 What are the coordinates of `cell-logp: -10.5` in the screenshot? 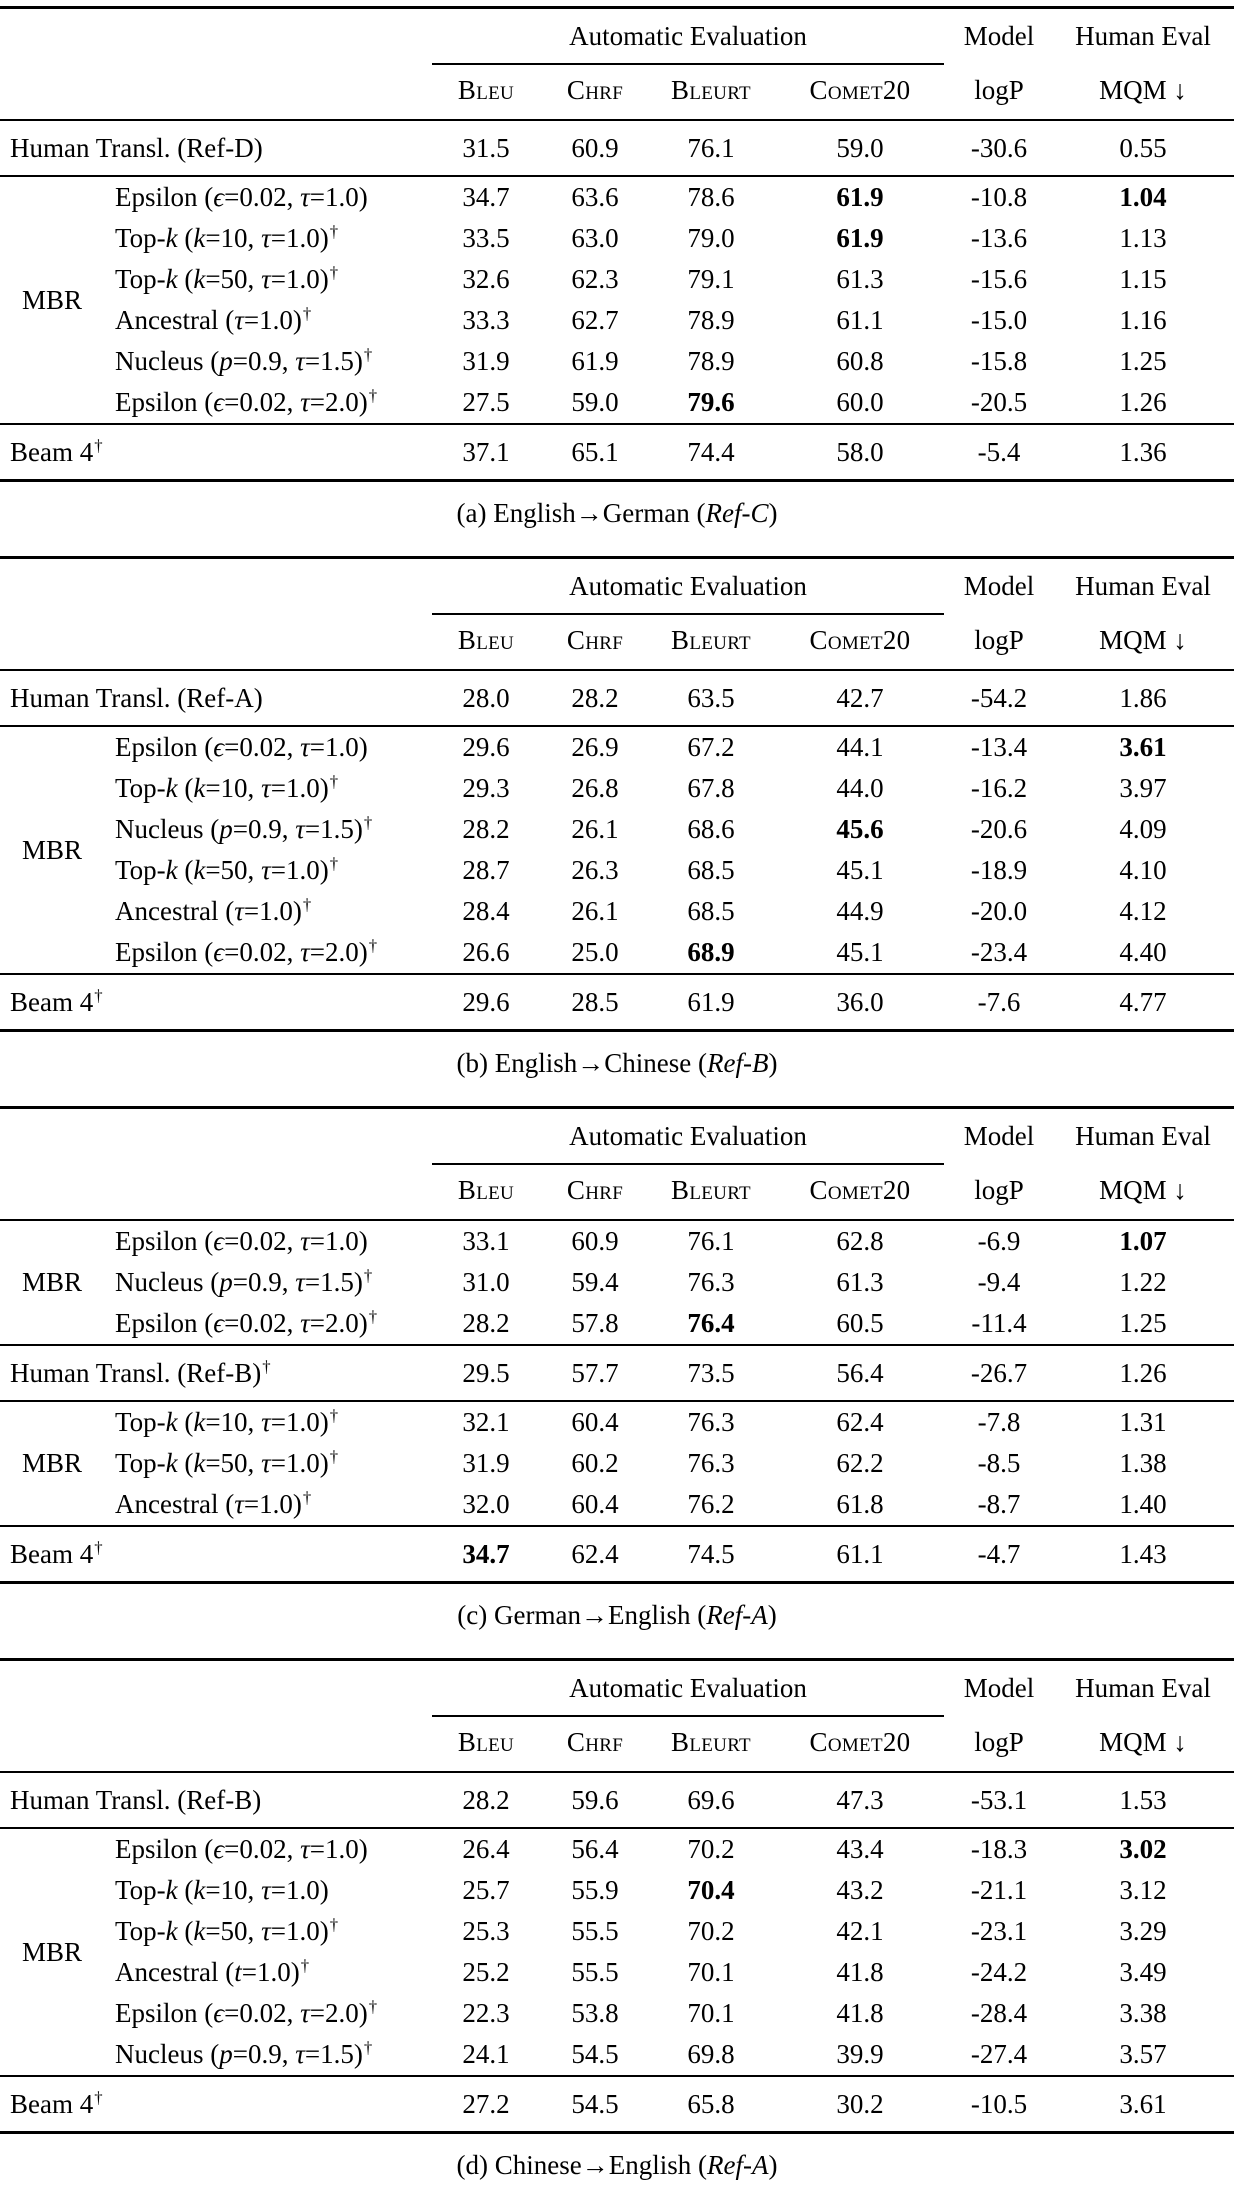 It's located at (999, 2104).